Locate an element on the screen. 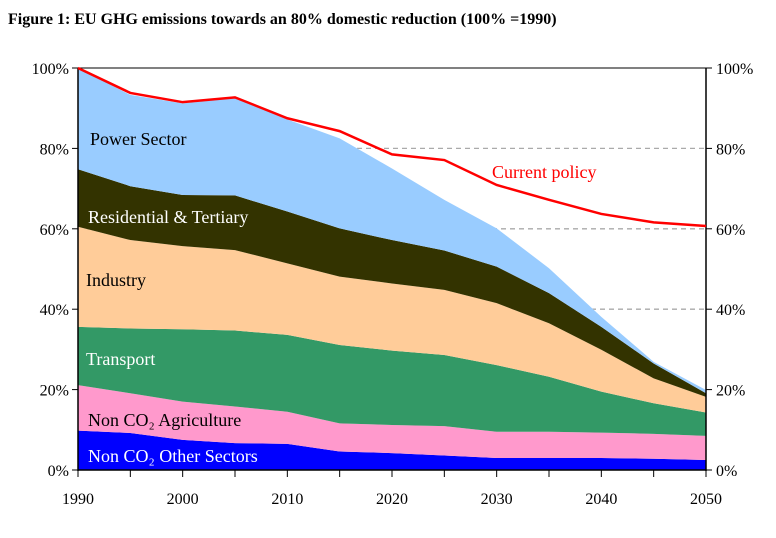 The height and width of the screenshot is (538, 776). x-tick-label: 2050 is located at coordinates (706, 499).